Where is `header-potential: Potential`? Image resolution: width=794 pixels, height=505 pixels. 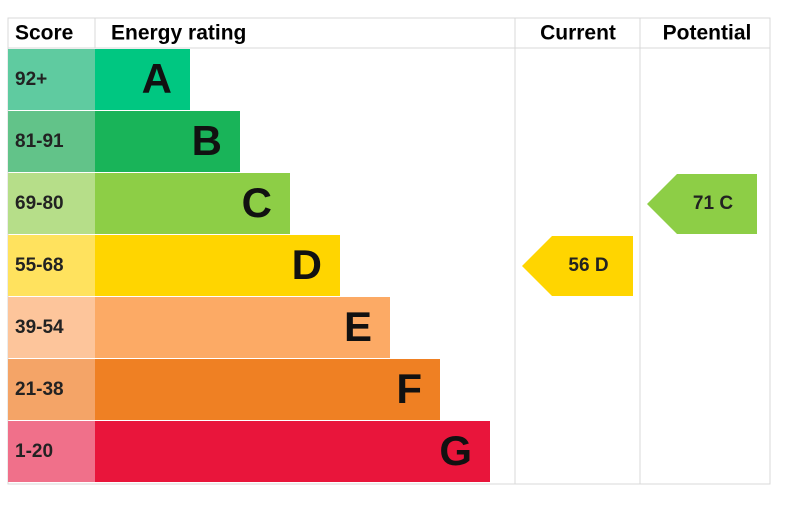 header-potential: Potential is located at coordinates (707, 33).